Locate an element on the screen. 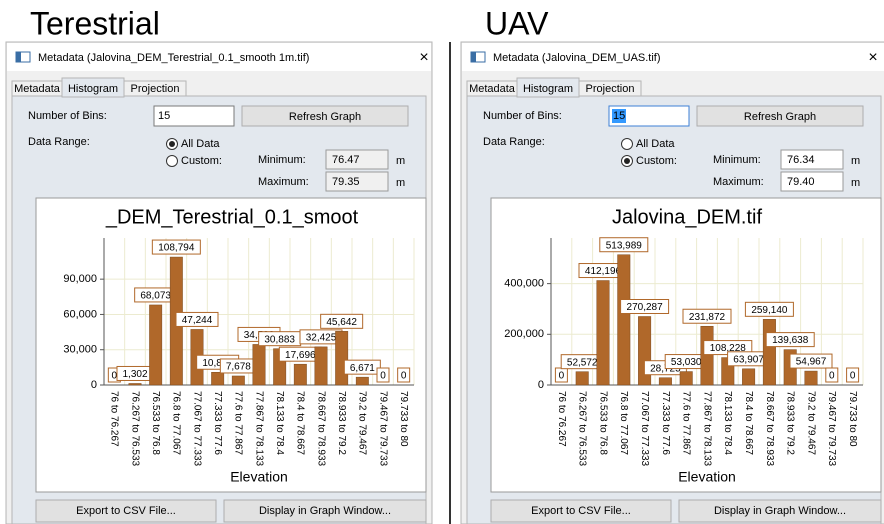  x-axis-label: Elevation is located at coordinates (259, 477).